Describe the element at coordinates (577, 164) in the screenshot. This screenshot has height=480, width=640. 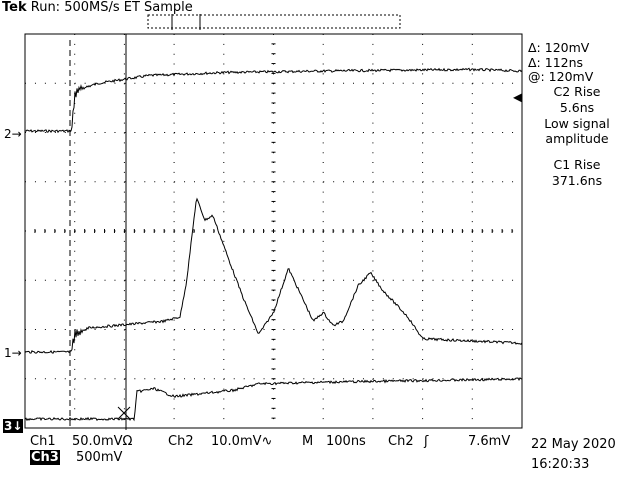
I see `m2-title: C1 Rise` at that location.